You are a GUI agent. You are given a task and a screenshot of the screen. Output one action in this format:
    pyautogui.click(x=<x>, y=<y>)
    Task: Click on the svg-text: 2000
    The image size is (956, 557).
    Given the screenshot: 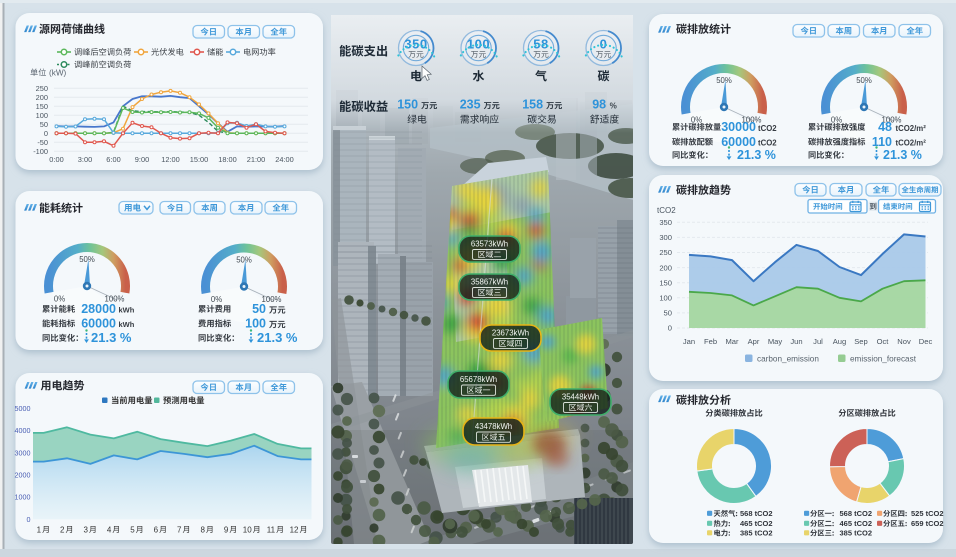 What is the action you would take?
    pyautogui.click(x=23, y=475)
    